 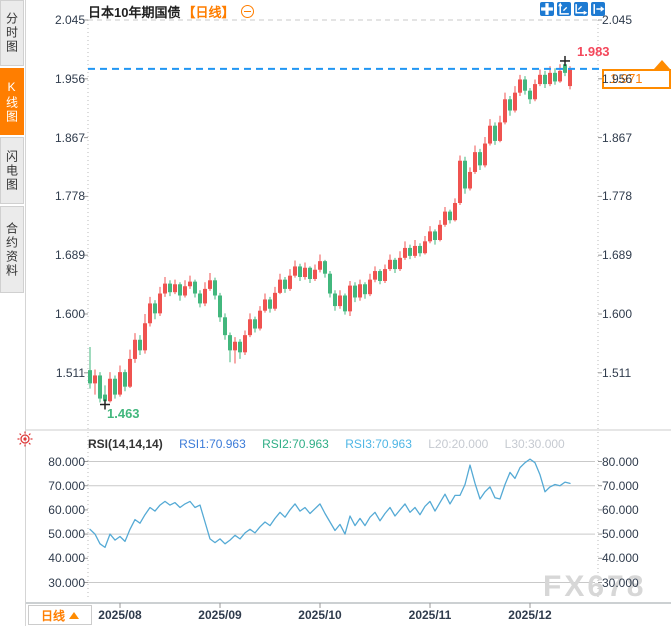 What do you see at coordinates (123, 413) in the screenshot?
I see `period-low-label: 1.463` at bounding box center [123, 413].